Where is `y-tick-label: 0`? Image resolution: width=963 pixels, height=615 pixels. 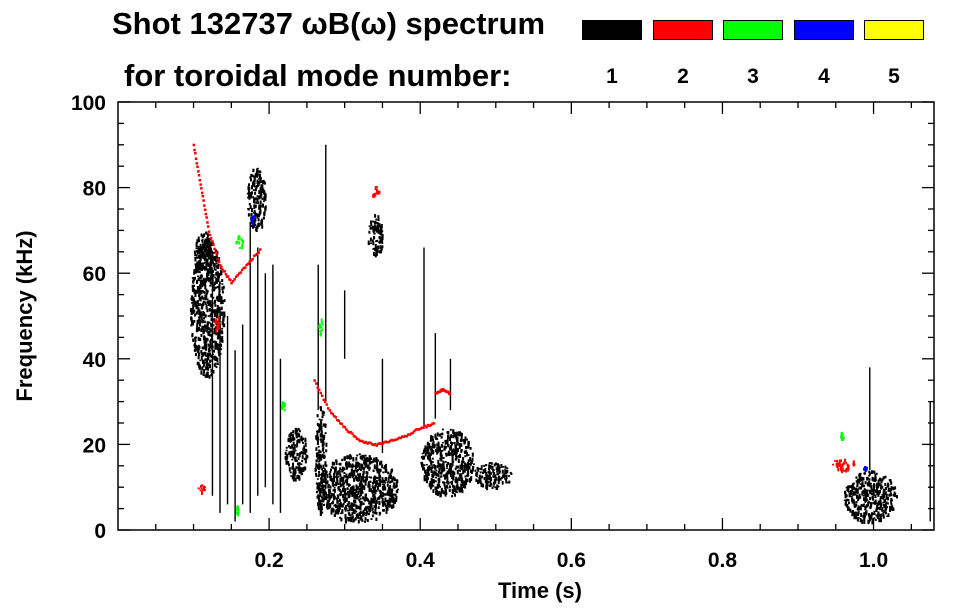
y-tick-label: 0 is located at coordinates (100, 531).